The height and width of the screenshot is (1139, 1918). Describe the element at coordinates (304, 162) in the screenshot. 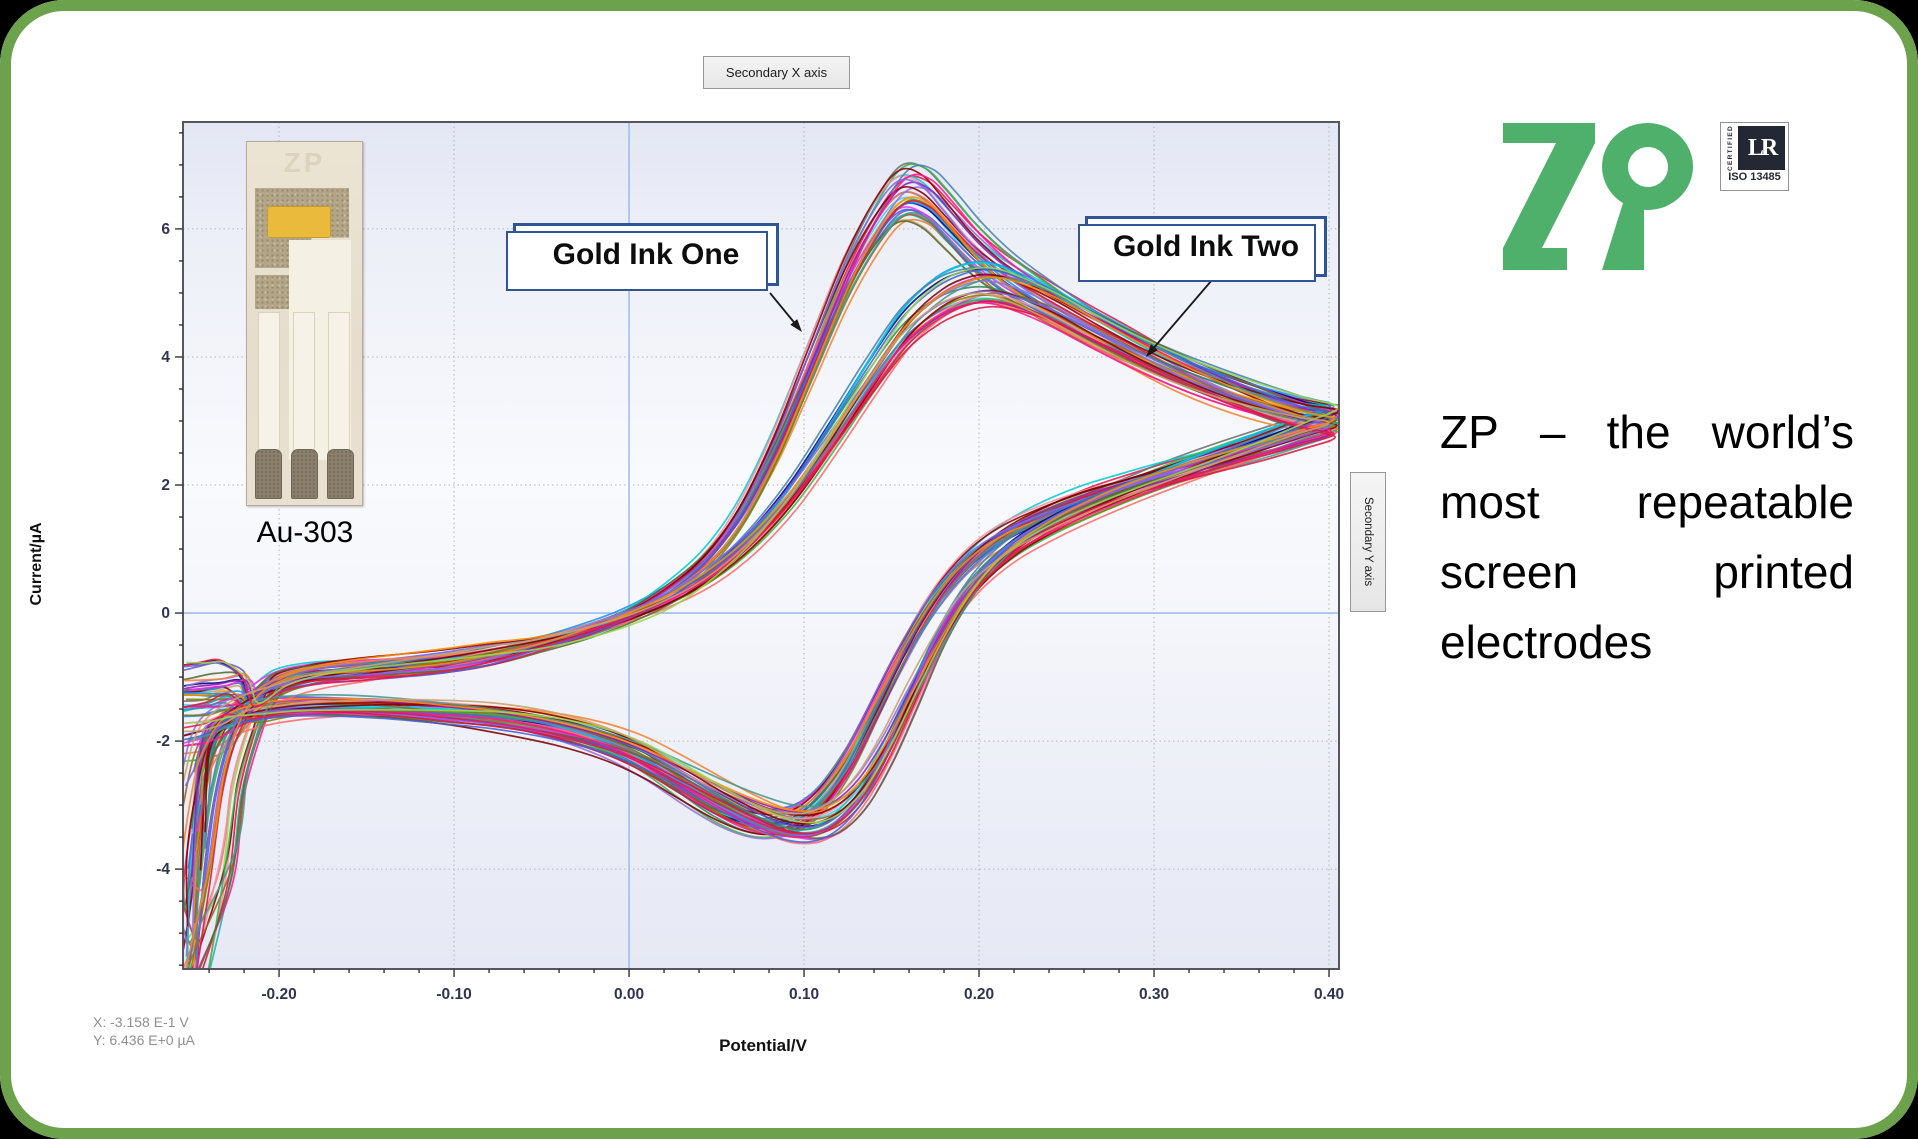

I see `electrode-watermark: ZP` at that location.